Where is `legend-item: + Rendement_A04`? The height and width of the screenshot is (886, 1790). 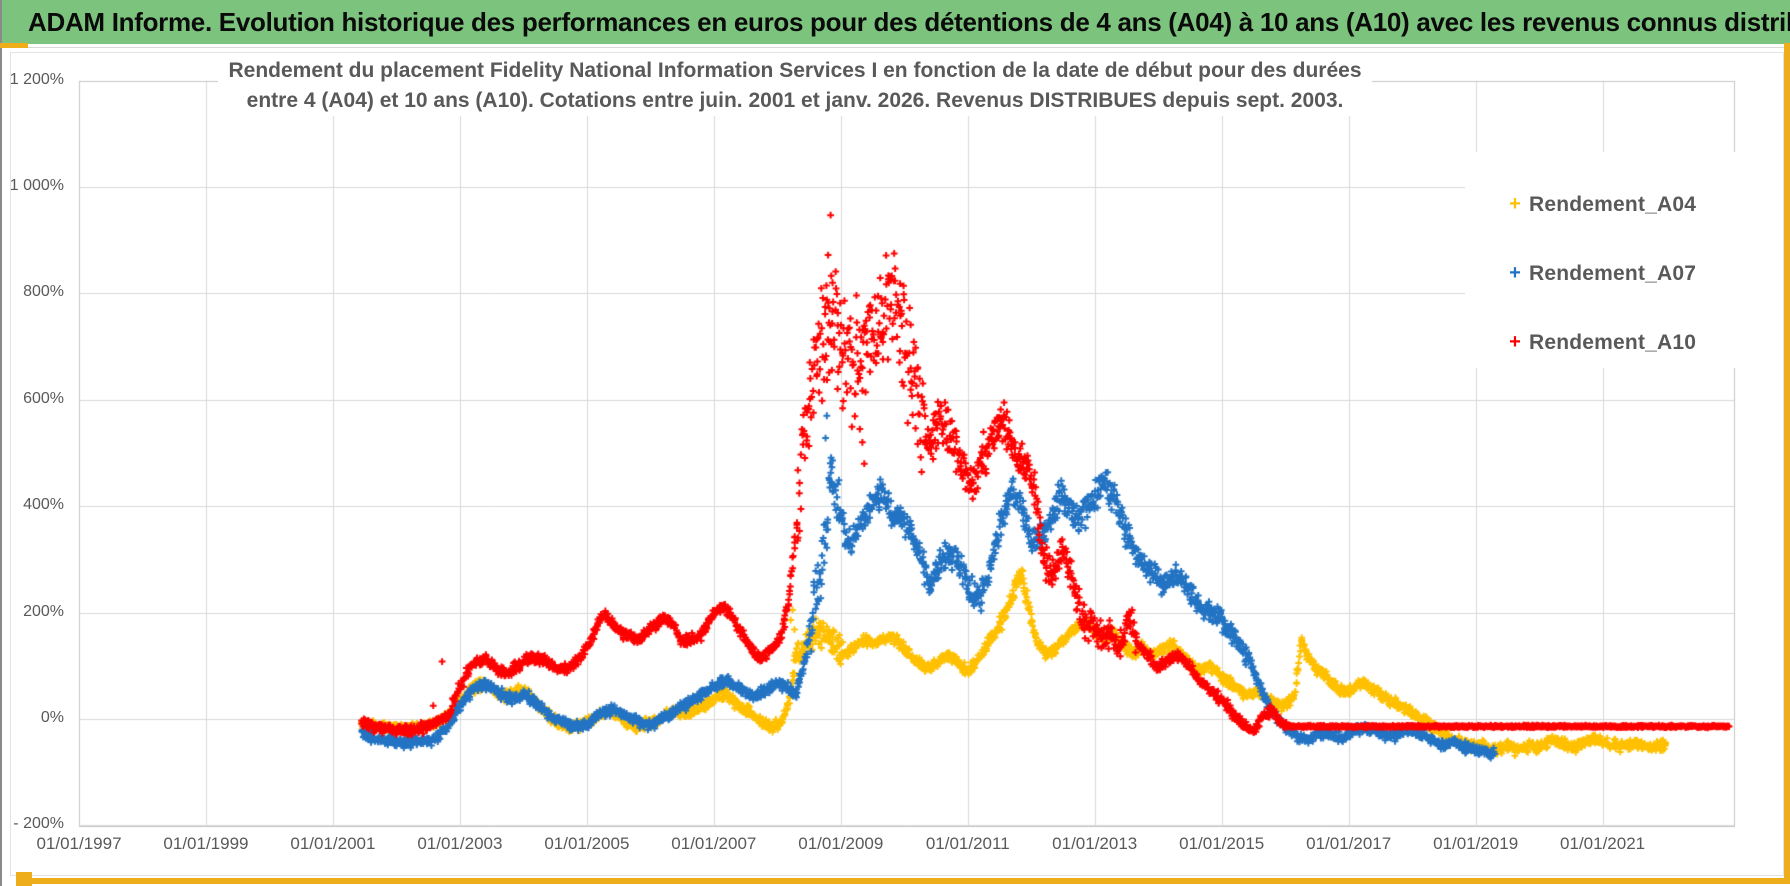
legend-item: + Rendement_A04 is located at coordinates (1613, 204).